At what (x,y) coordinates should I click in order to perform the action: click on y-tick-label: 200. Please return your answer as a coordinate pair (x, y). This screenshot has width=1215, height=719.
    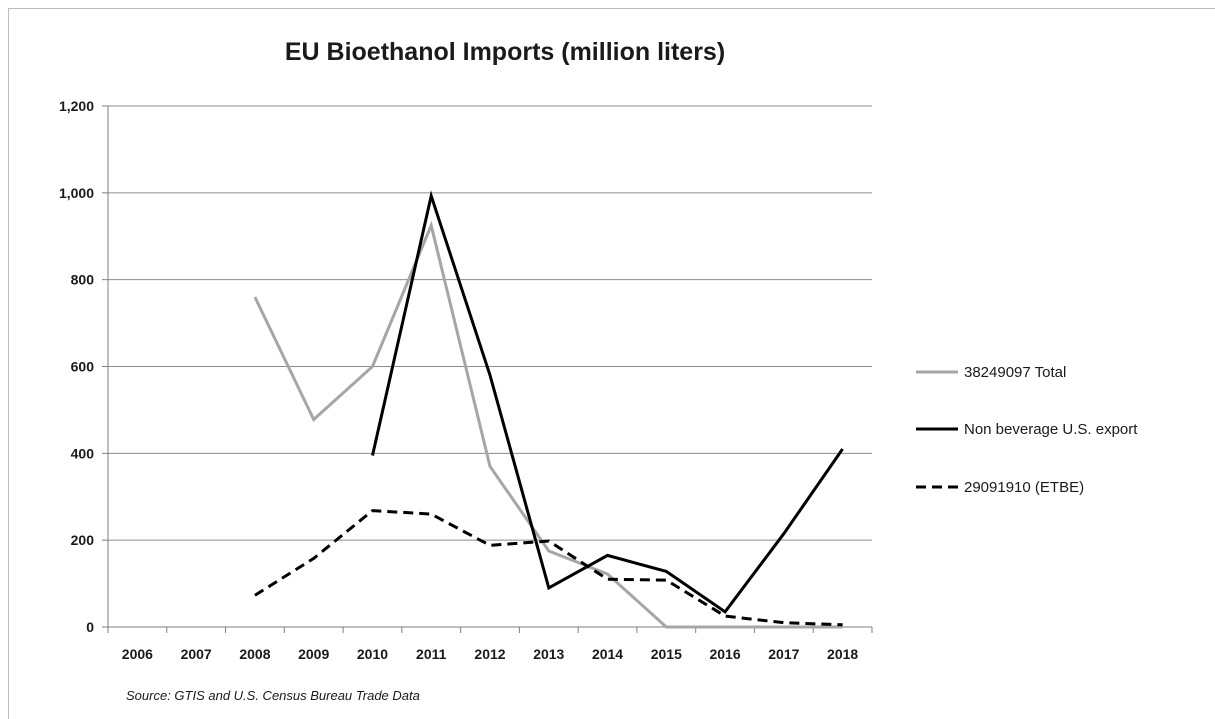
    Looking at the image, I should click on (83, 540).